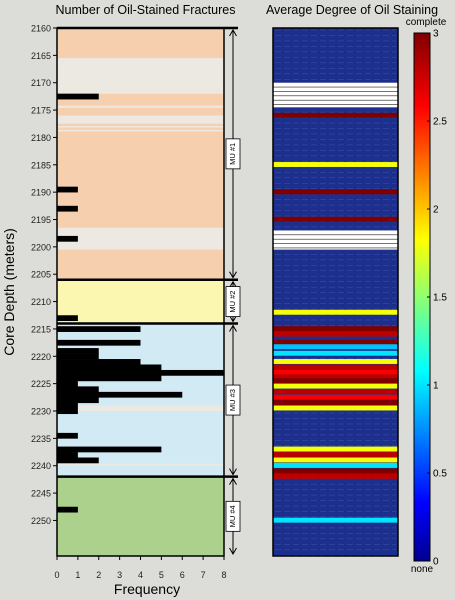 The height and width of the screenshot is (600, 455). What do you see at coordinates (436, 210) in the screenshot?
I see `colorbar-tick-label: 2` at bounding box center [436, 210].